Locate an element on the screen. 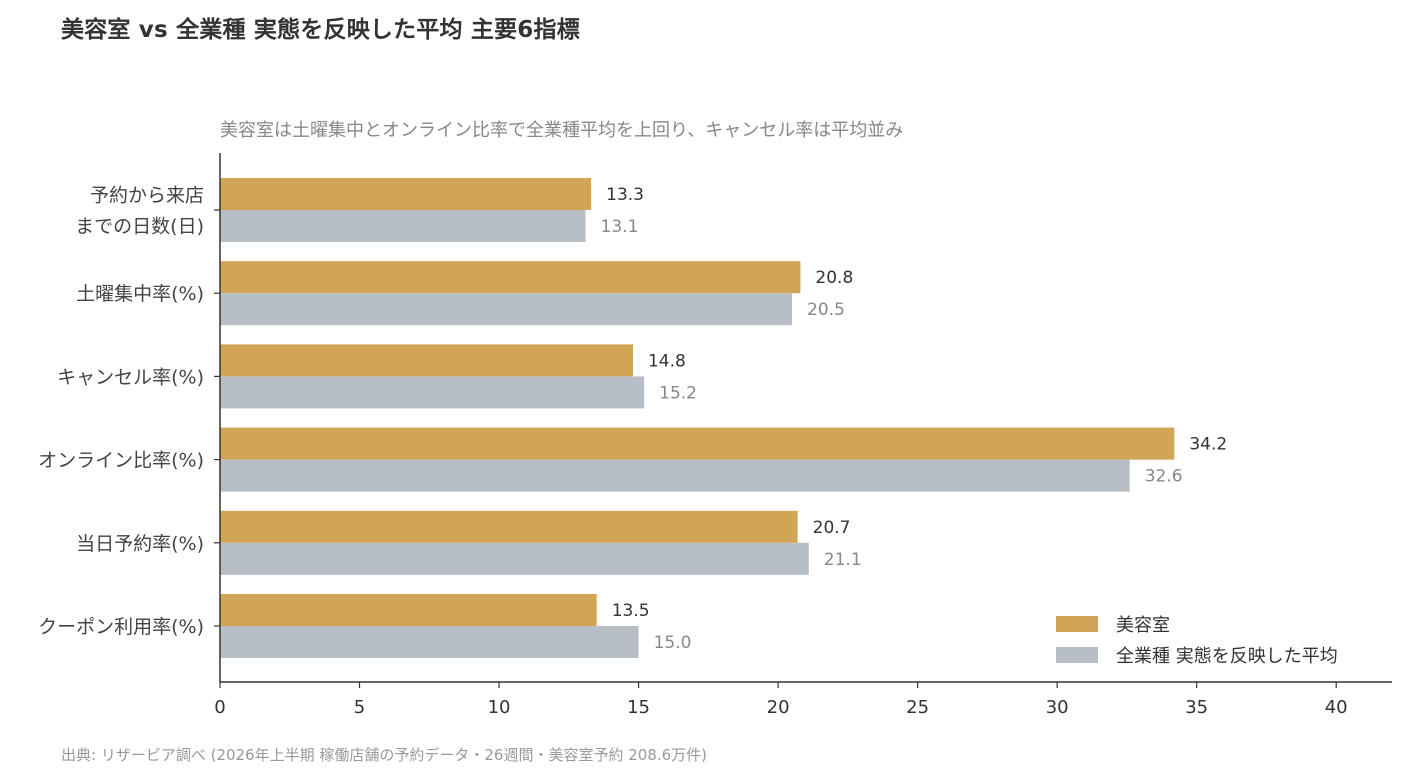 This screenshot has height=780, width=1406. category-label: 土曜集中率(%) is located at coordinates (140, 294).